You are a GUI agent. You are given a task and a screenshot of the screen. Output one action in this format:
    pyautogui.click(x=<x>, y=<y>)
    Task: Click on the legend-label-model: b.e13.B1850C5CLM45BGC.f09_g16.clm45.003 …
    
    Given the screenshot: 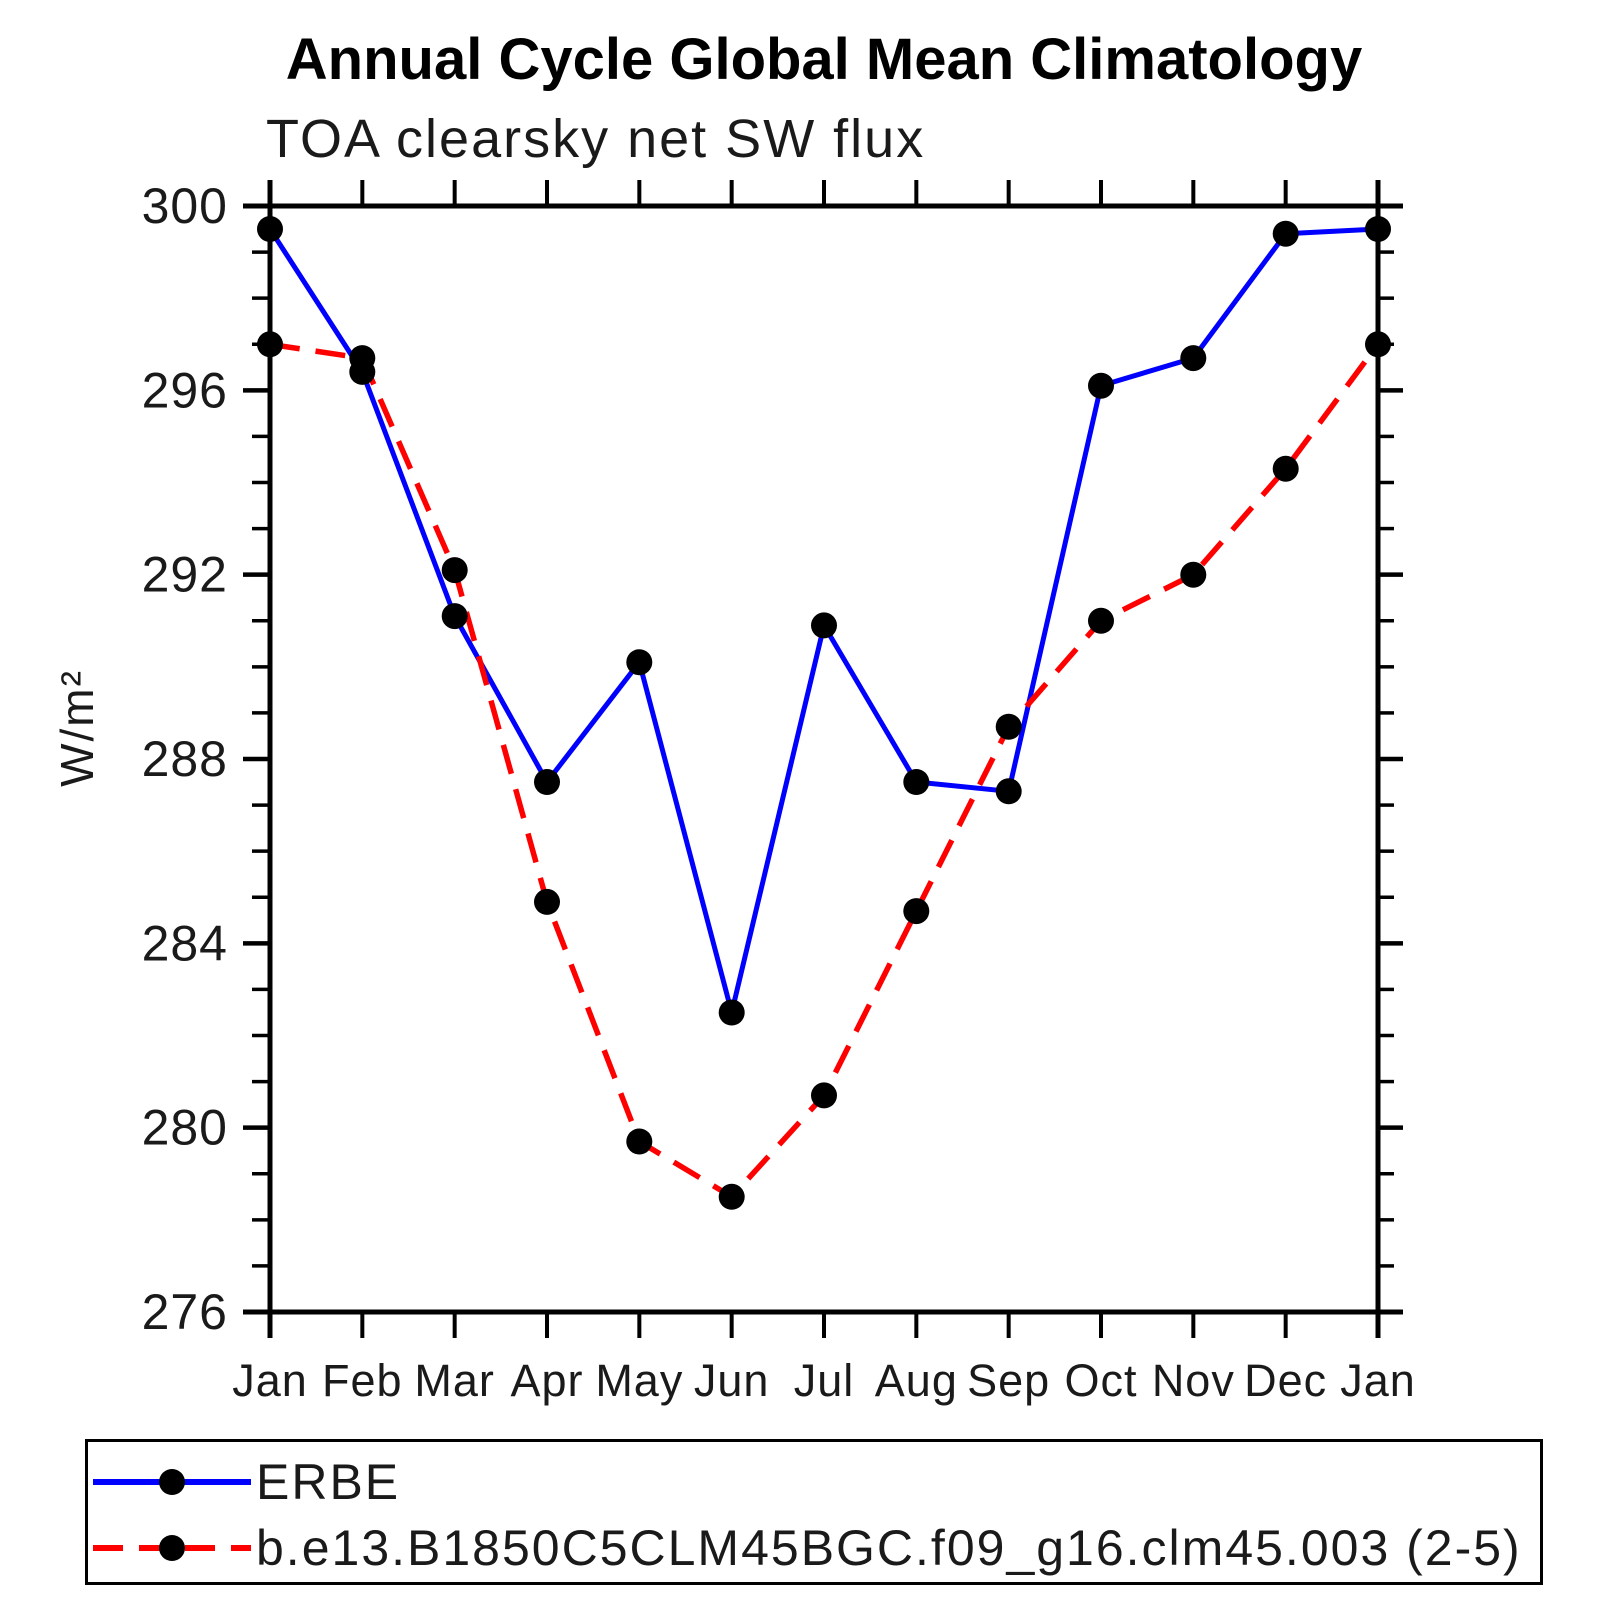 What is the action you would take?
    pyautogui.click(x=889, y=1548)
    